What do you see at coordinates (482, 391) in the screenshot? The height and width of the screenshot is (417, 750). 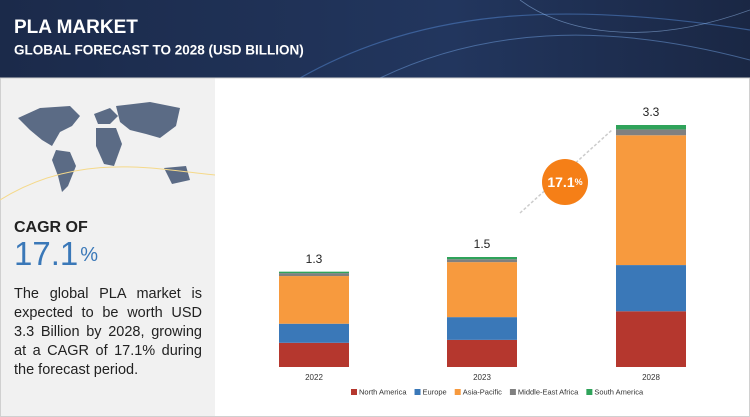 I see `legend-label: Asia-Pacific` at bounding box center [482, 391].